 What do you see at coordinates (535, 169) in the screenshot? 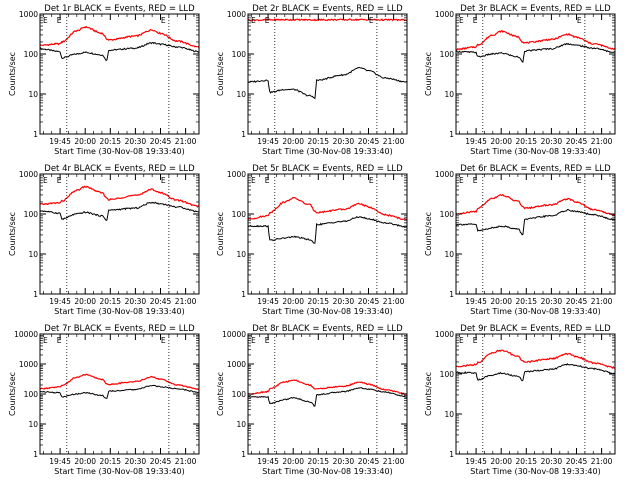
I see `panel-title: Det 6r BLACK = Events, RED = LLD` at bounding box center [535, 169].